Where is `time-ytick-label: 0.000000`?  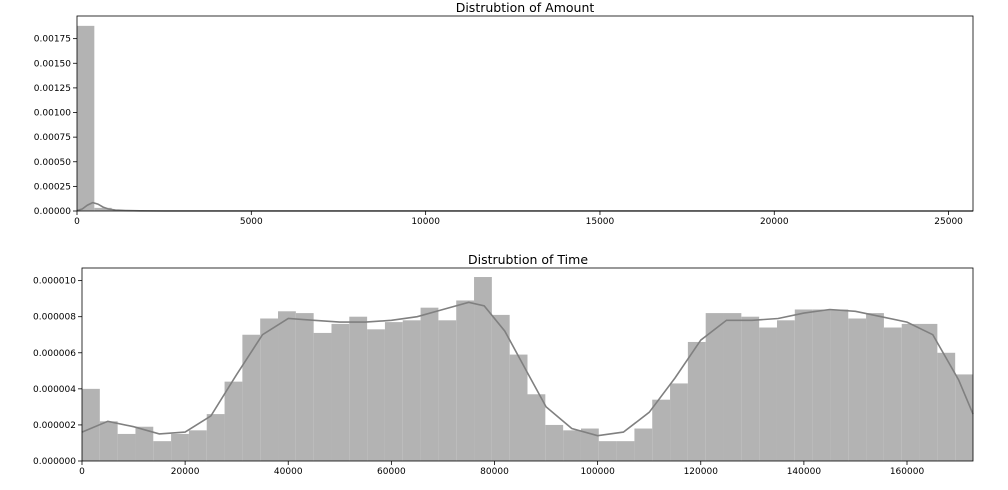
time-ytick-label: 0.000000 is located at coordinates (54, 462).